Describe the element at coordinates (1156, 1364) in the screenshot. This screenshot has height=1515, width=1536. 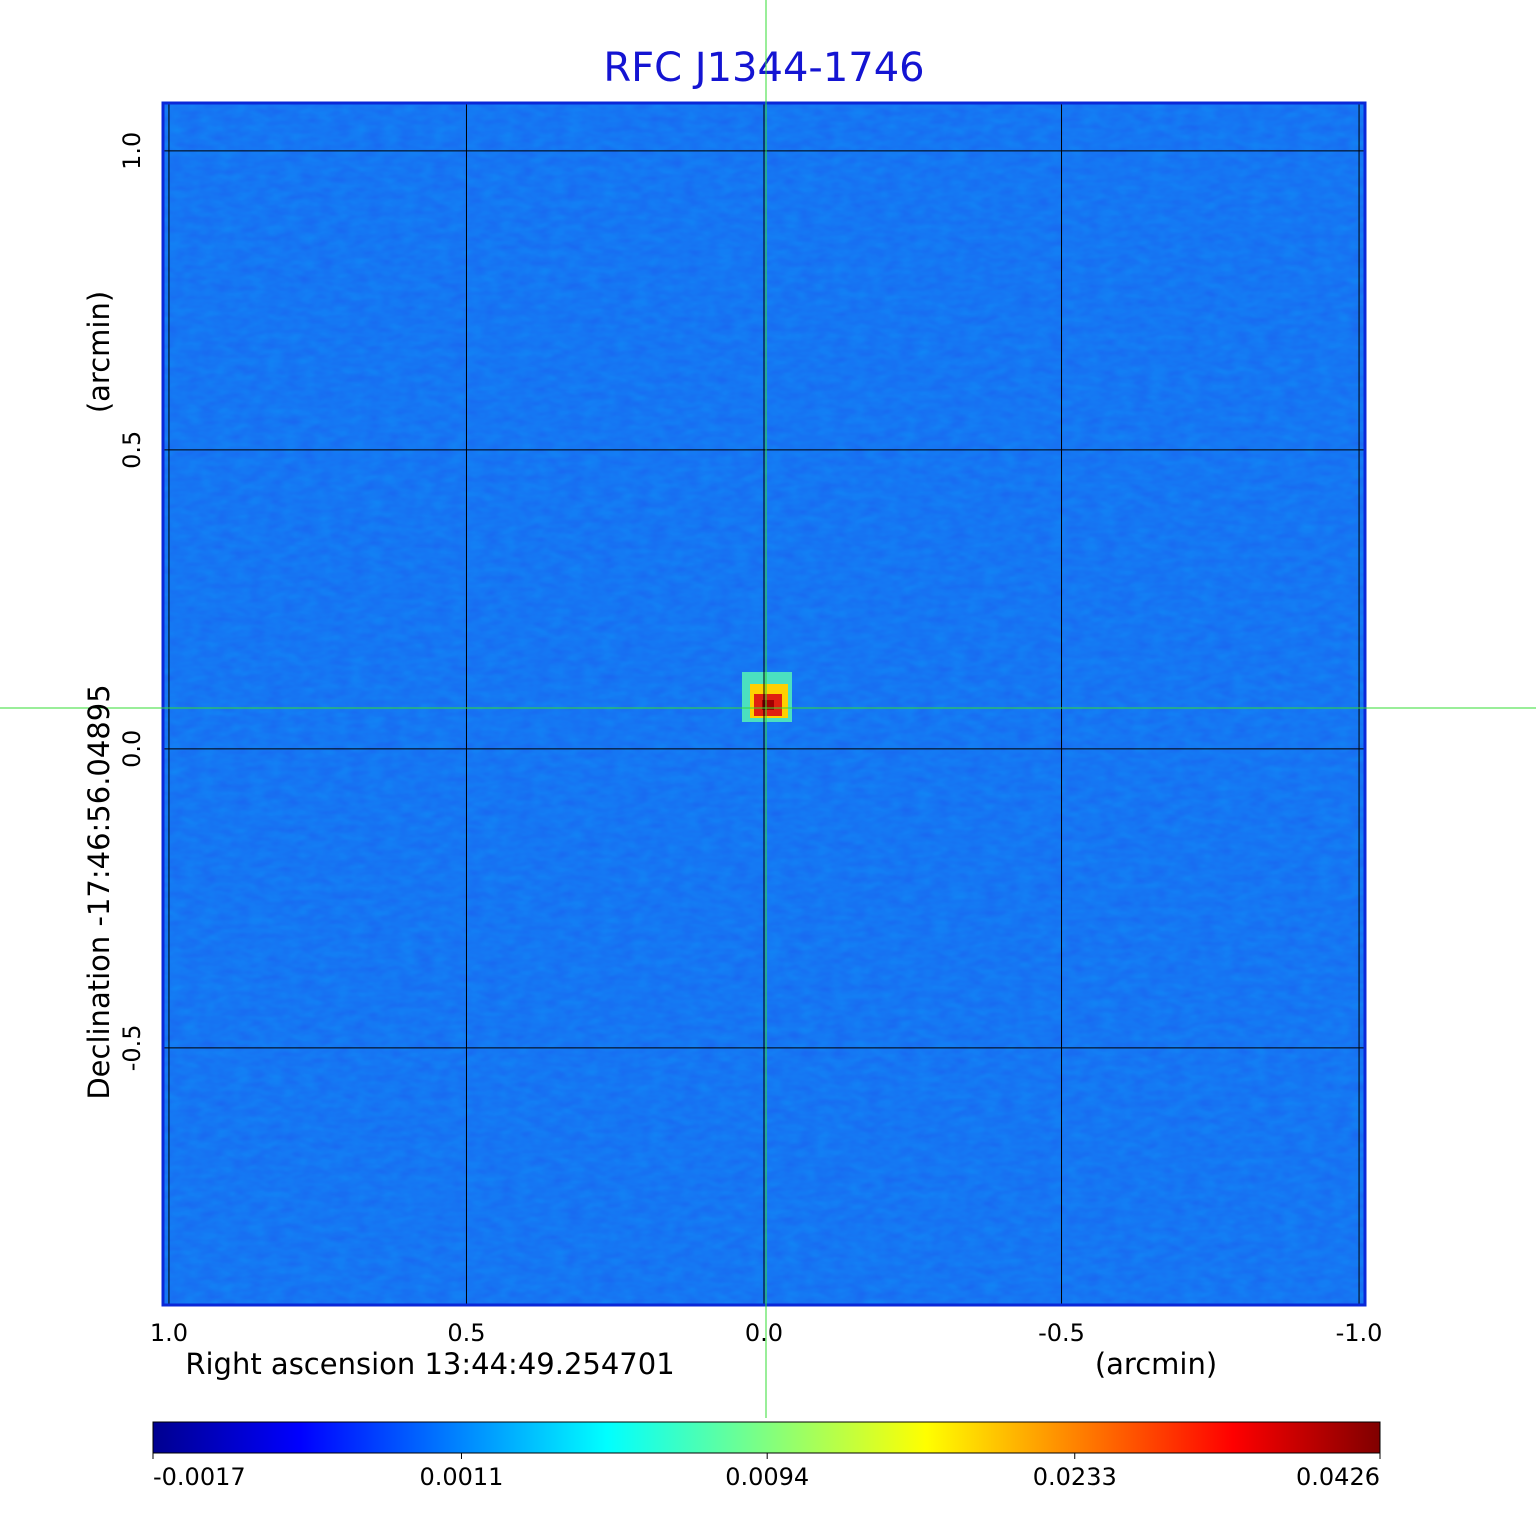
I see `x-axis-unit: (arcmin)` at that location.